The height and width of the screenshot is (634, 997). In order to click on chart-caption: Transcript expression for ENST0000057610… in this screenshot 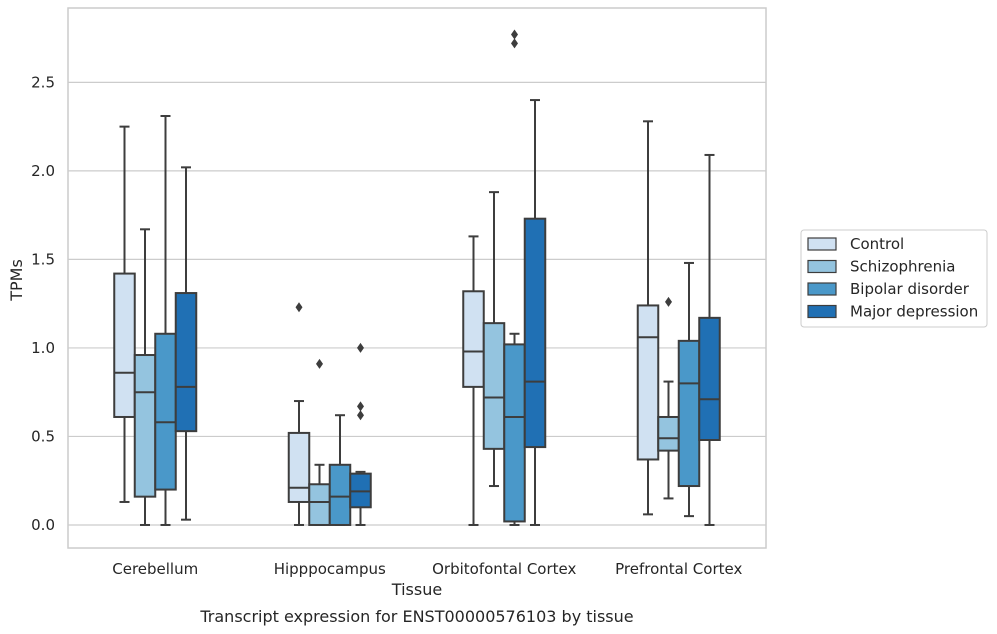, I will do `click(416, 616)`.